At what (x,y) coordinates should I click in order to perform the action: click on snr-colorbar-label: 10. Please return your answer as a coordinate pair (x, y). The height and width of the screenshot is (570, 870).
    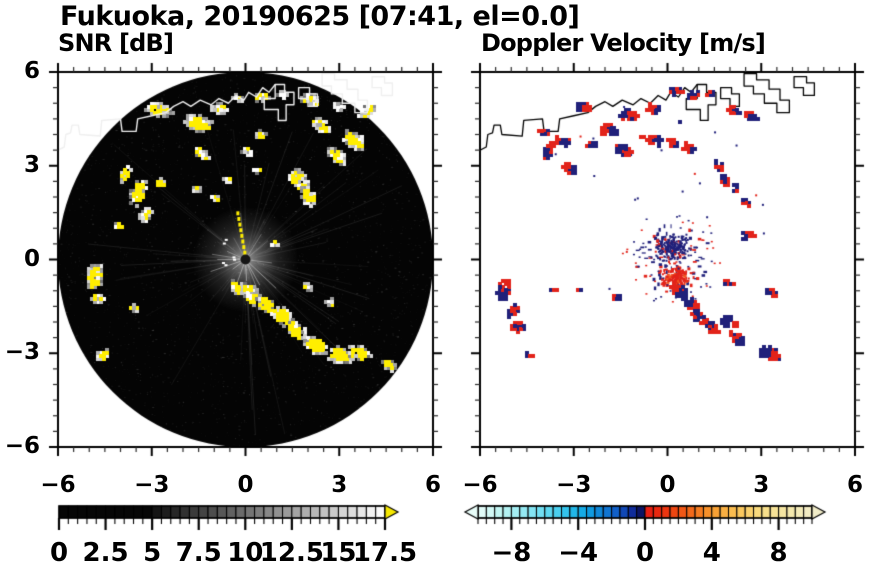
    Looking at the image, I should click on (245, 553).